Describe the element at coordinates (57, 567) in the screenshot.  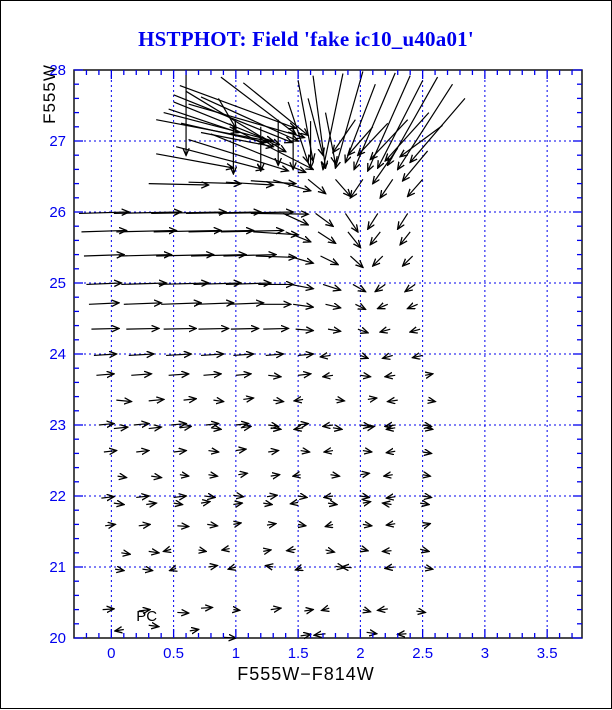
I see `y-tick-label: 21` at that location.